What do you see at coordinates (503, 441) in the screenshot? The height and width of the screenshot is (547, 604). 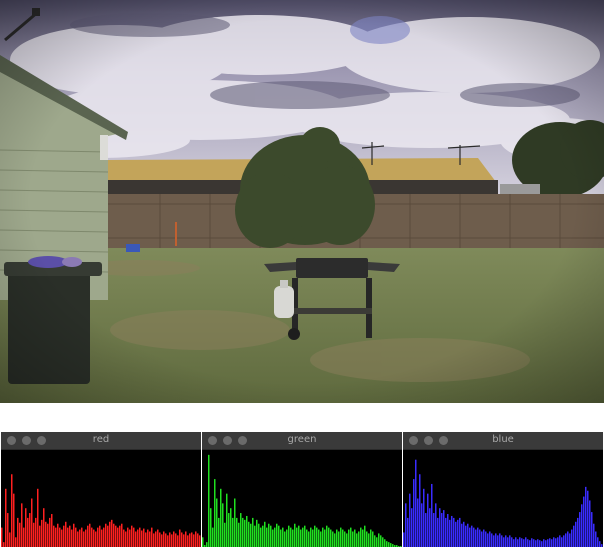 I see `window-titlebar: blue` at bounding box center [503, 441].